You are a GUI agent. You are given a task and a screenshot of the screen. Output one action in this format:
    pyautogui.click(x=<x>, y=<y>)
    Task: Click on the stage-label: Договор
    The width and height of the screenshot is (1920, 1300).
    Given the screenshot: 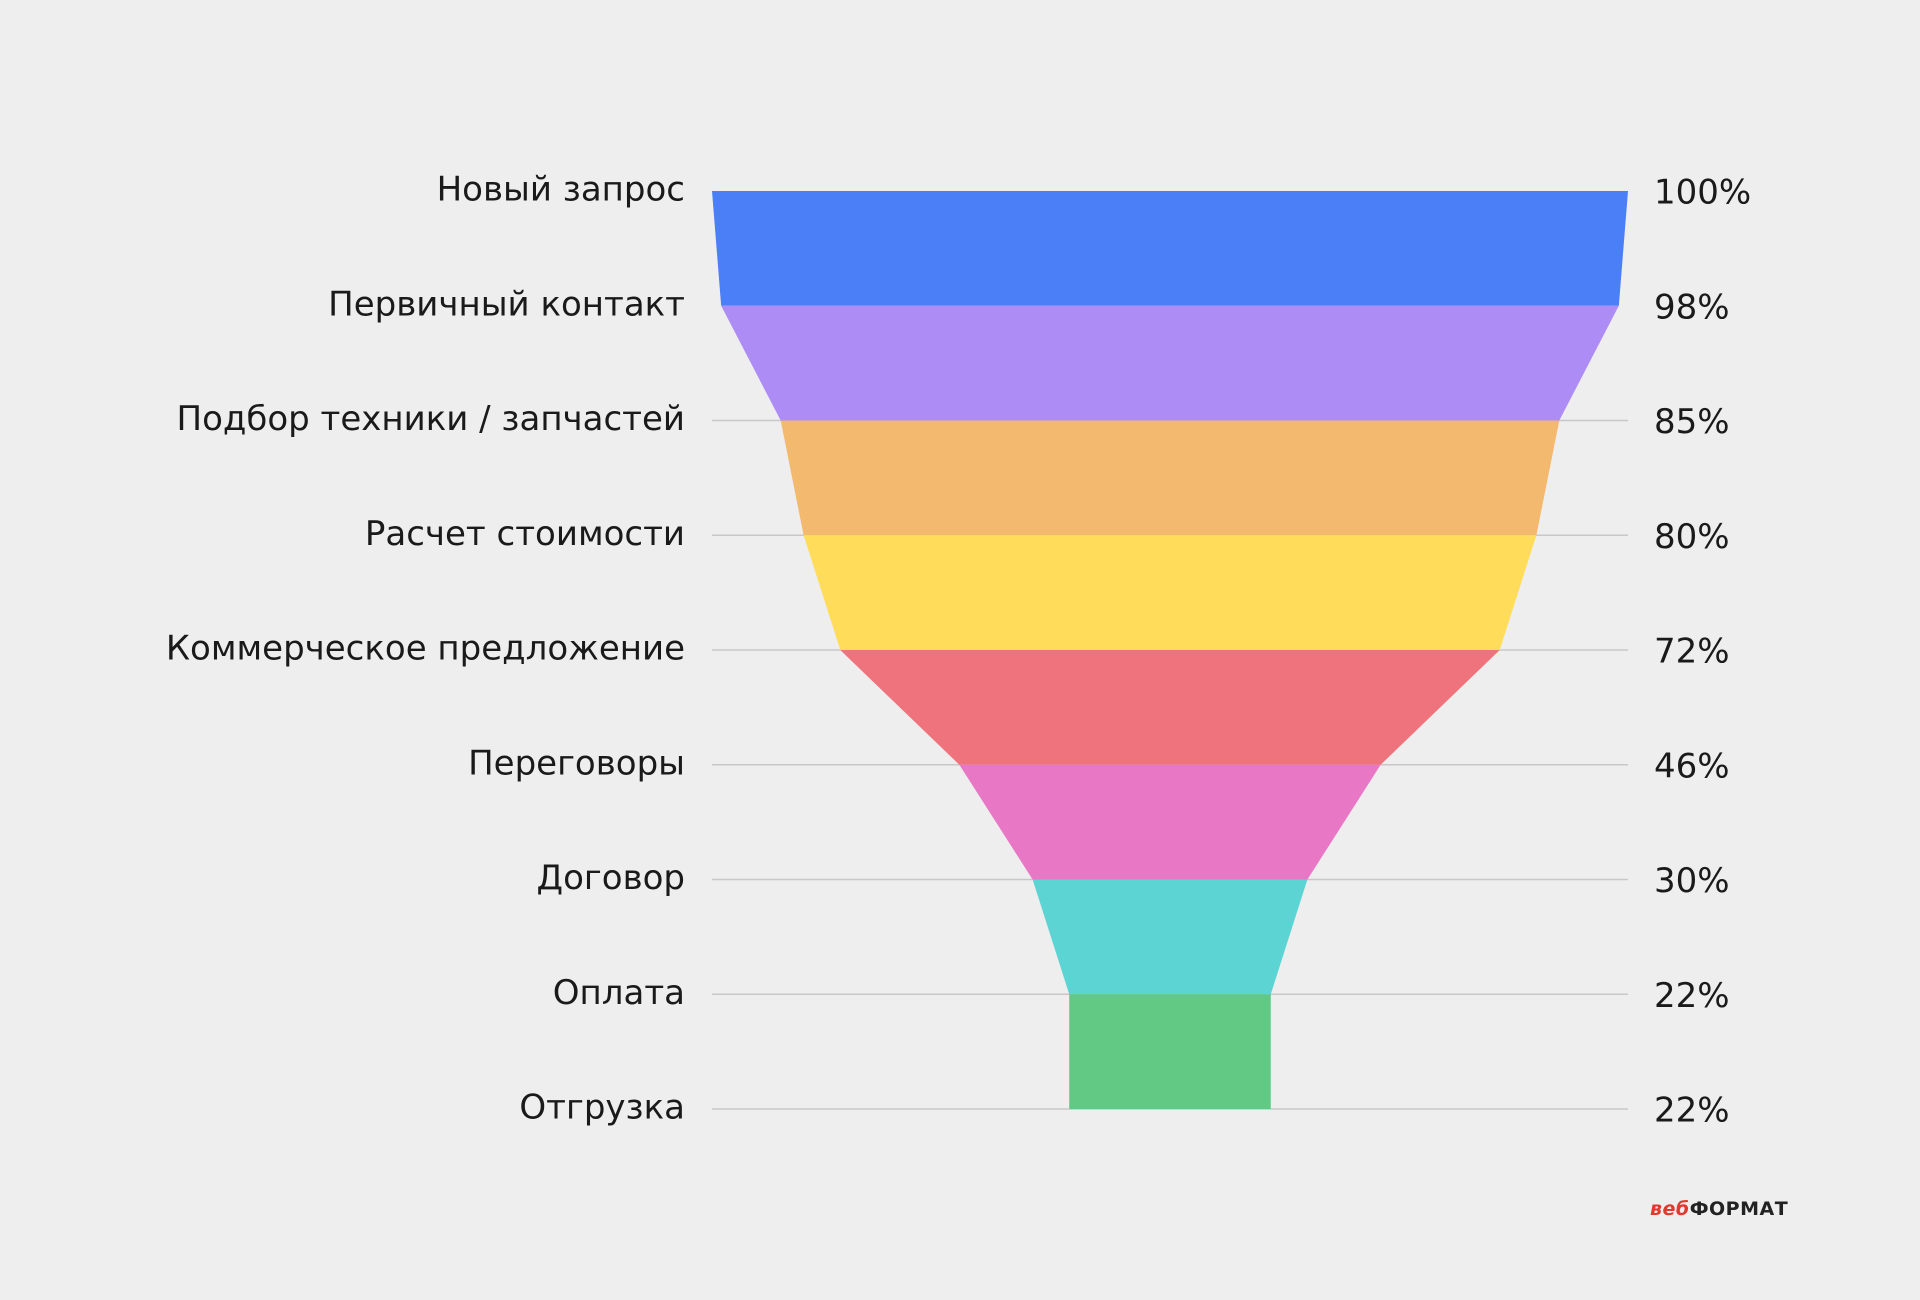 What is the action you would take?
    pyautogui.click(x=611, y=878)
    